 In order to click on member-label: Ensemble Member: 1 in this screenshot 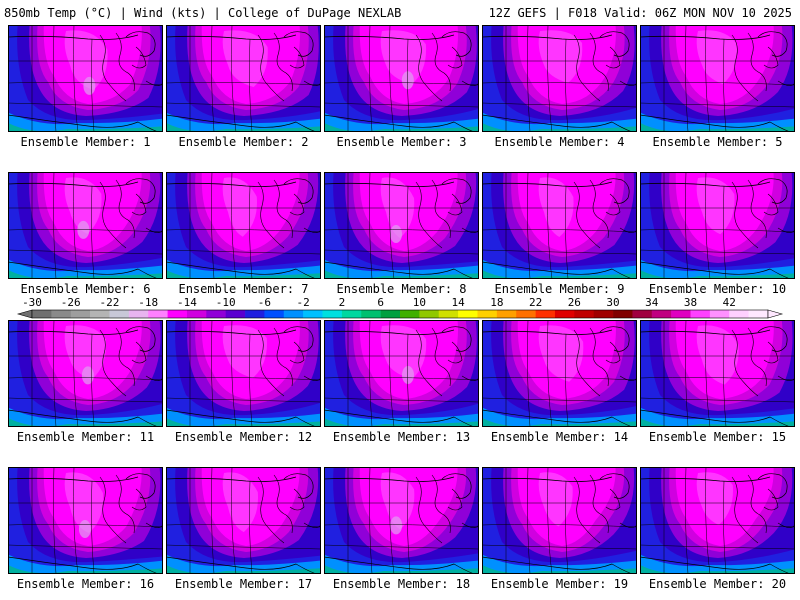, I will do `click(85, 142)`.